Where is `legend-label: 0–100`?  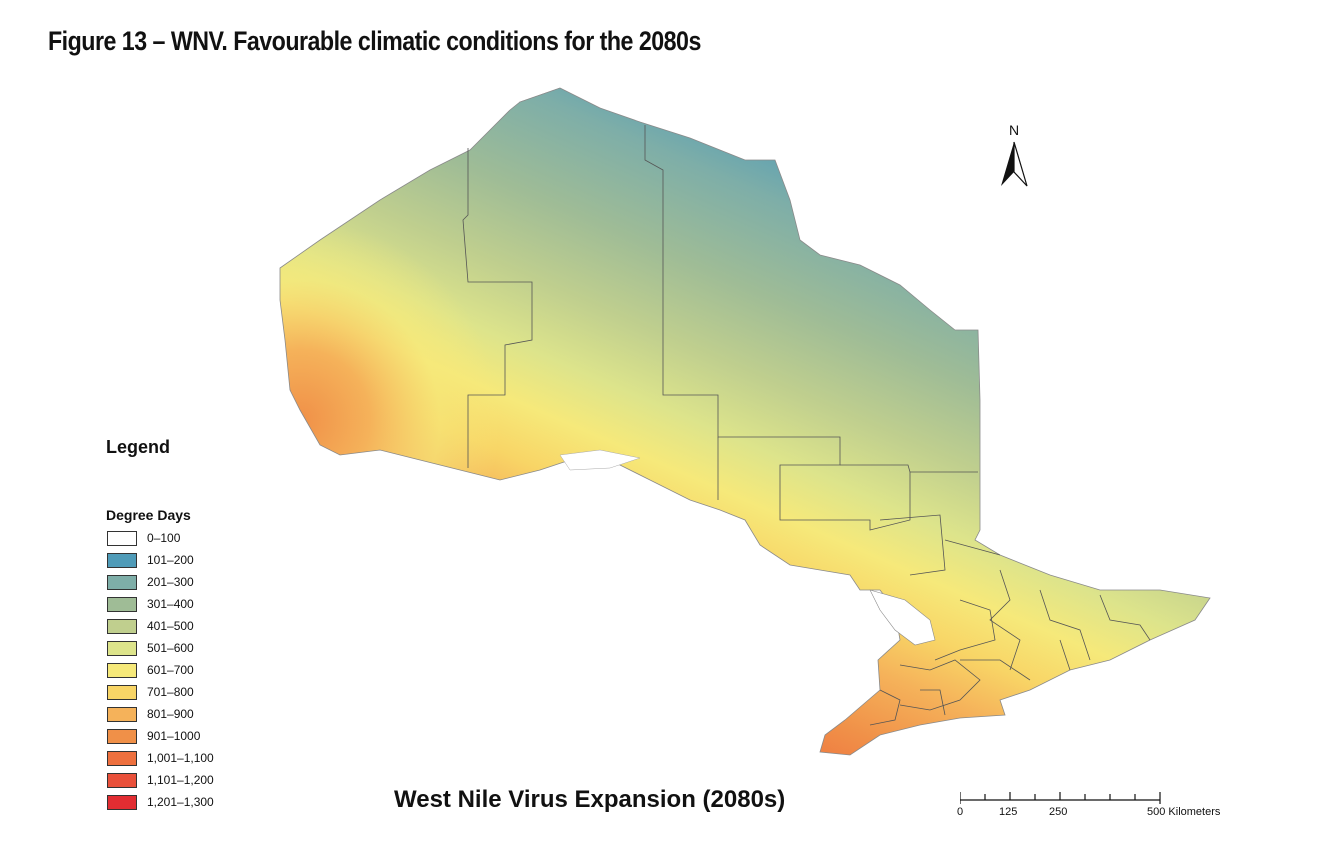 legend-label: 0–100 is located at coordinates (164, 538).